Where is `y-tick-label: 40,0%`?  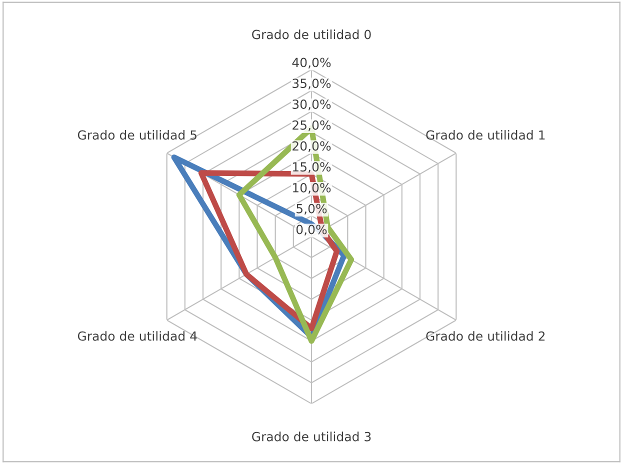 y-tick-label: 40,0% is located at coordinates (311, 63).